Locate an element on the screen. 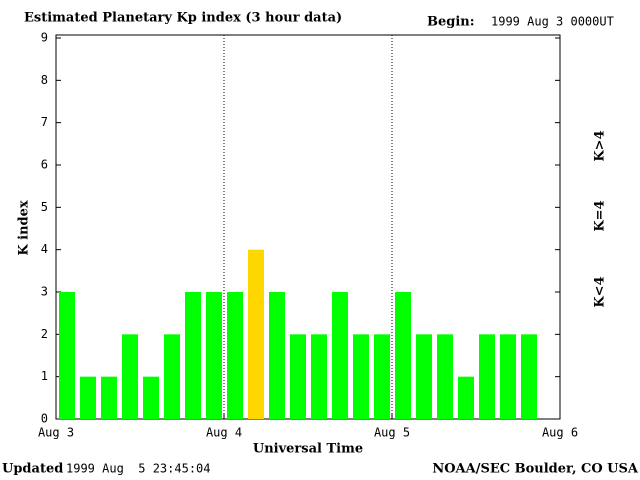 The width and height of the screenshot is (640, 480). y-tick-label: 6 is located at coordinates (44, 165).